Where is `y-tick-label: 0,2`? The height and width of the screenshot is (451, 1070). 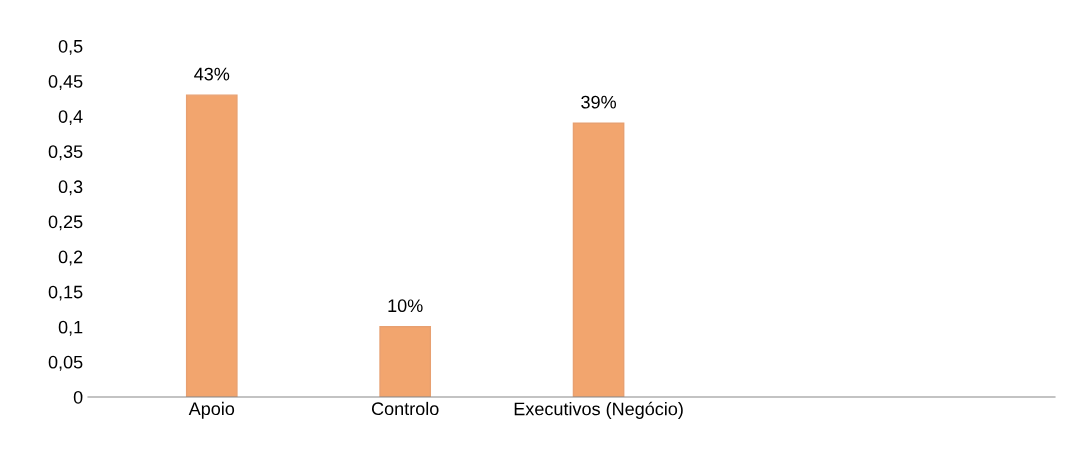
y-tick-label: 0,2 is located at coordinates (70, 258).